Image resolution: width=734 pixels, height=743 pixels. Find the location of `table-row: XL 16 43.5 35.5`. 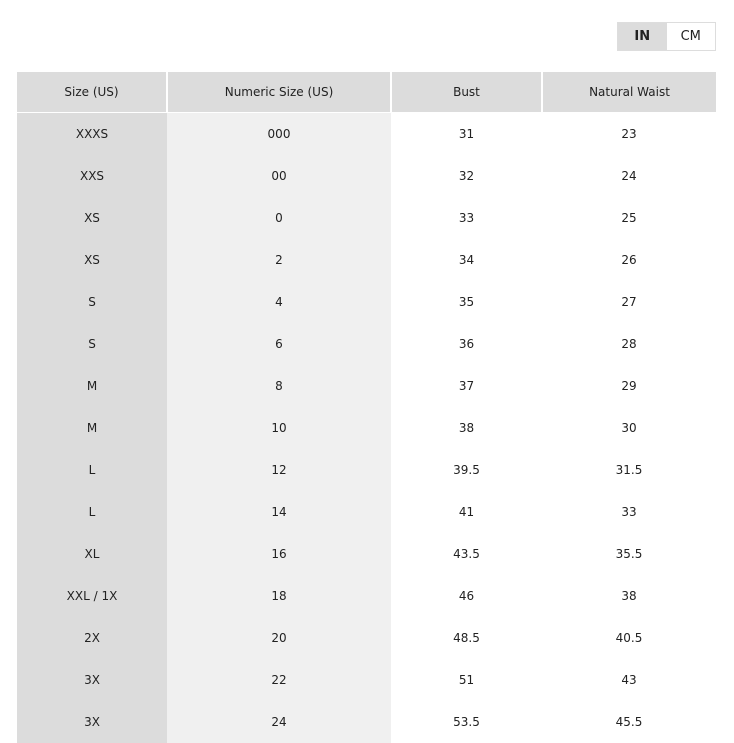

table-row: XL 16 43.5 35.5 is located at coordinates (366, 554).